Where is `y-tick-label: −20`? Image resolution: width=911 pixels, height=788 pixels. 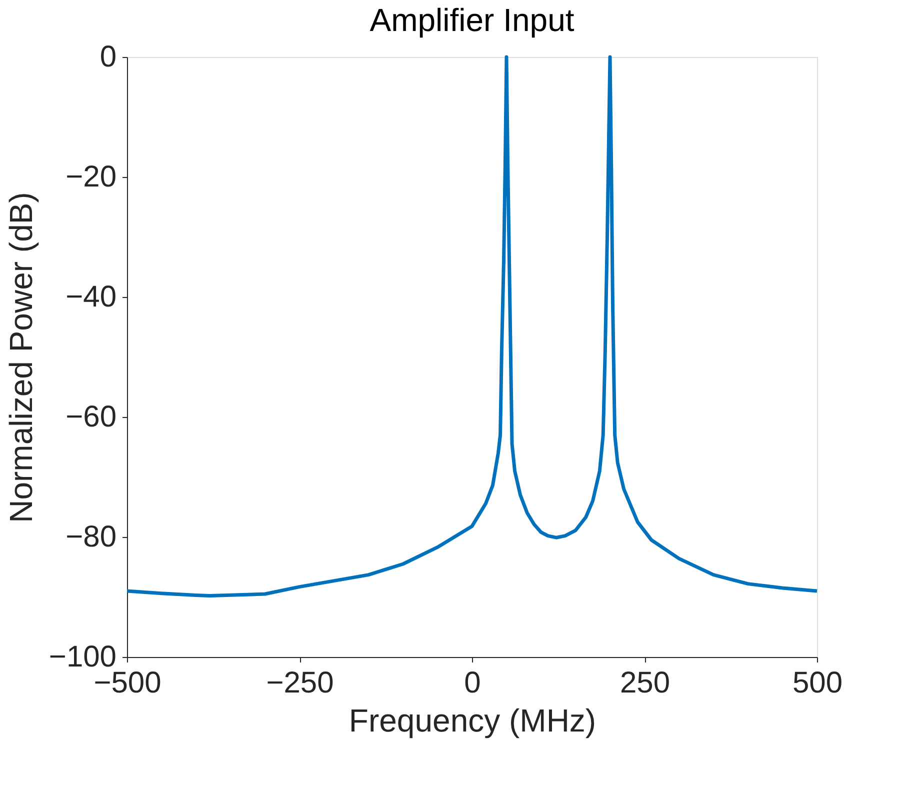 y-tick-label: −20 is located at coordinates (91, 177).